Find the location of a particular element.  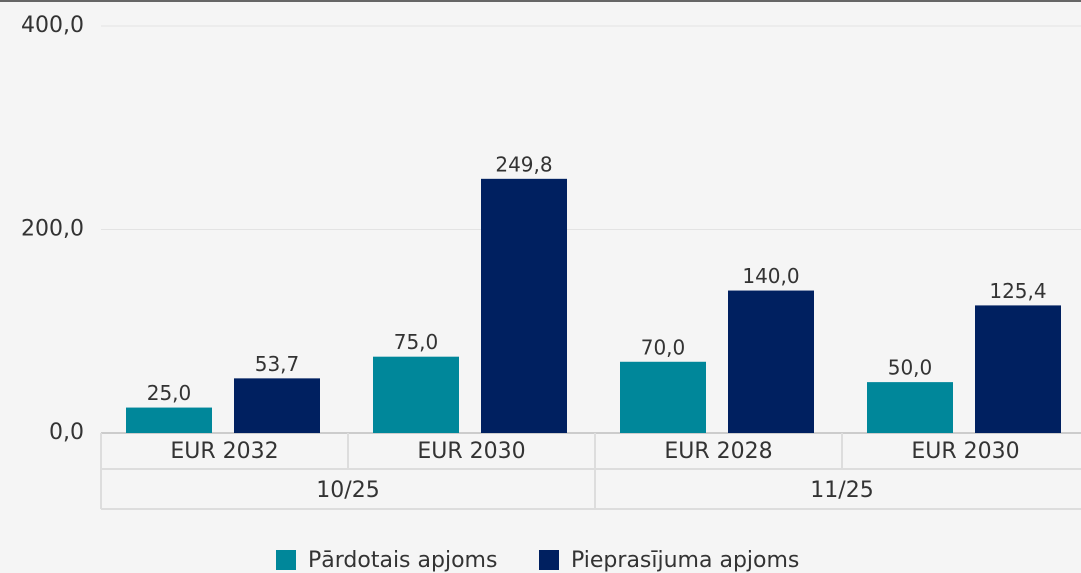

value-label: 75,0 is located at coordinates (416, 342).